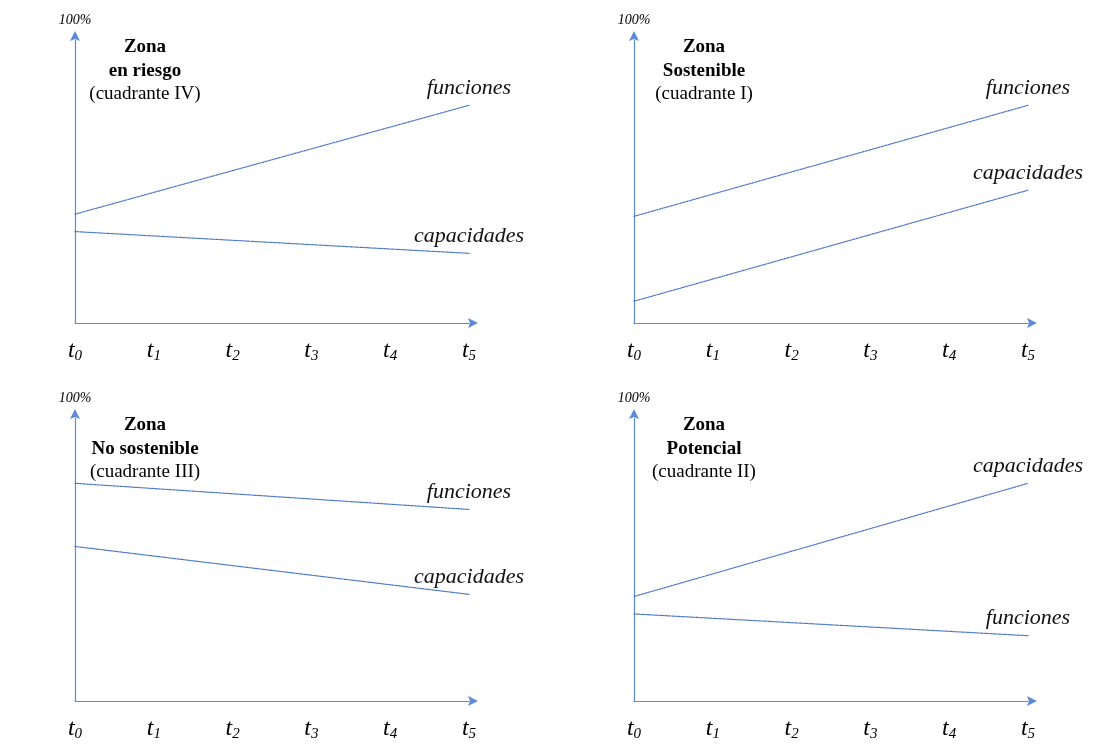  I want to click on chart-title: Zona No sostenible, so click(145, 435).